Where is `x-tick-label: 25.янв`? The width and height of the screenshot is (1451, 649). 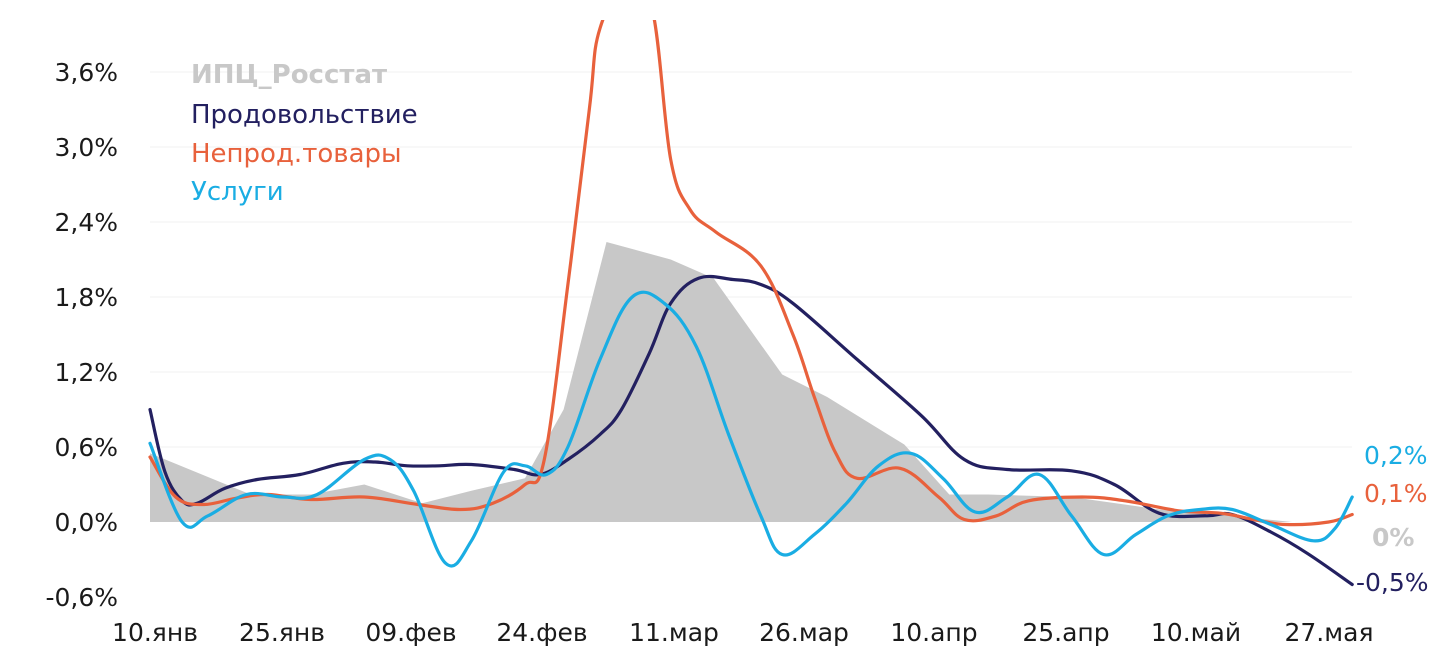 x-tick-label: 25.янв is located at coordinates (282, 632).